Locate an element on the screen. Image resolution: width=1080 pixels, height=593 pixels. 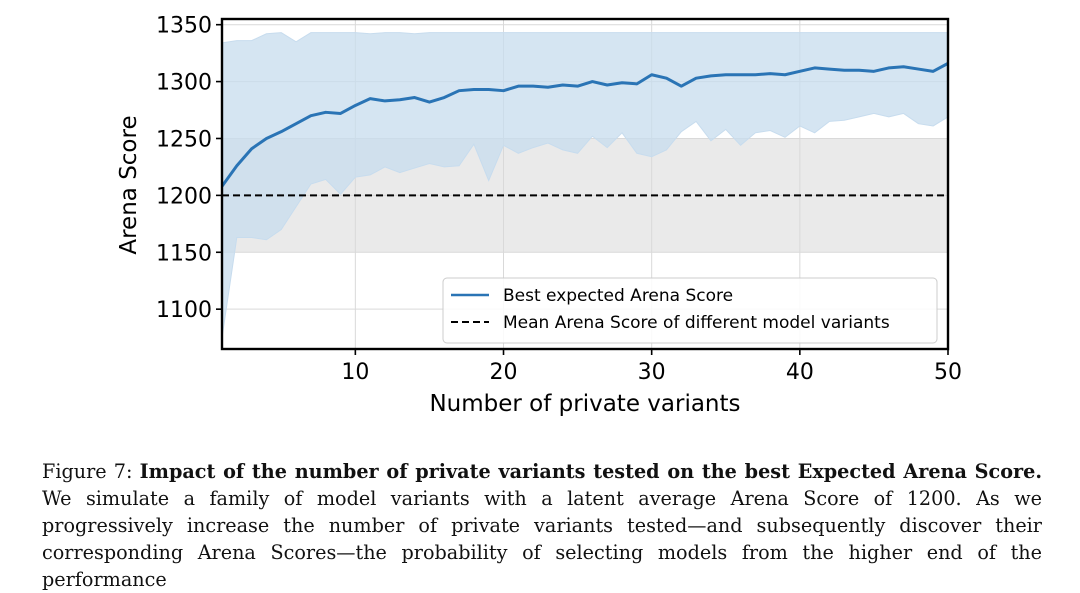
y-tick-label-1350: 1350 is located at coordinates (184, 26).